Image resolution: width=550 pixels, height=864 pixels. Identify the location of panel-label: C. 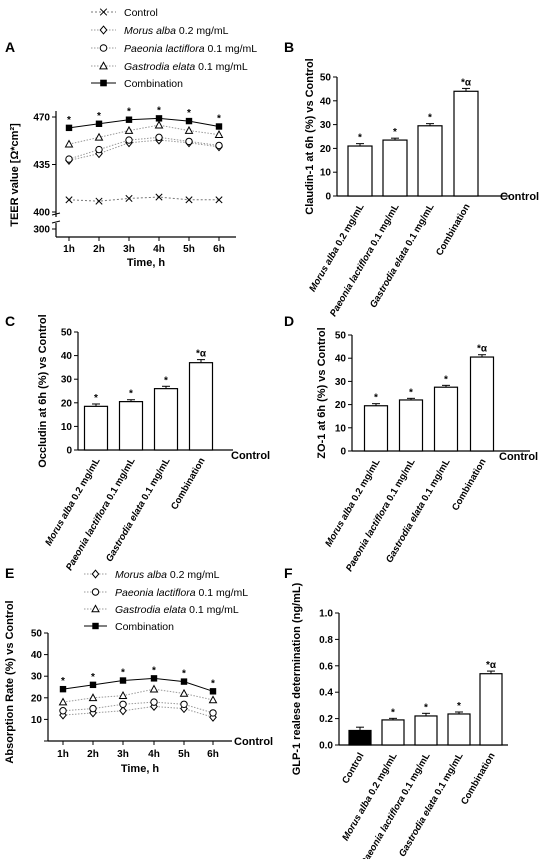
(10, 321).